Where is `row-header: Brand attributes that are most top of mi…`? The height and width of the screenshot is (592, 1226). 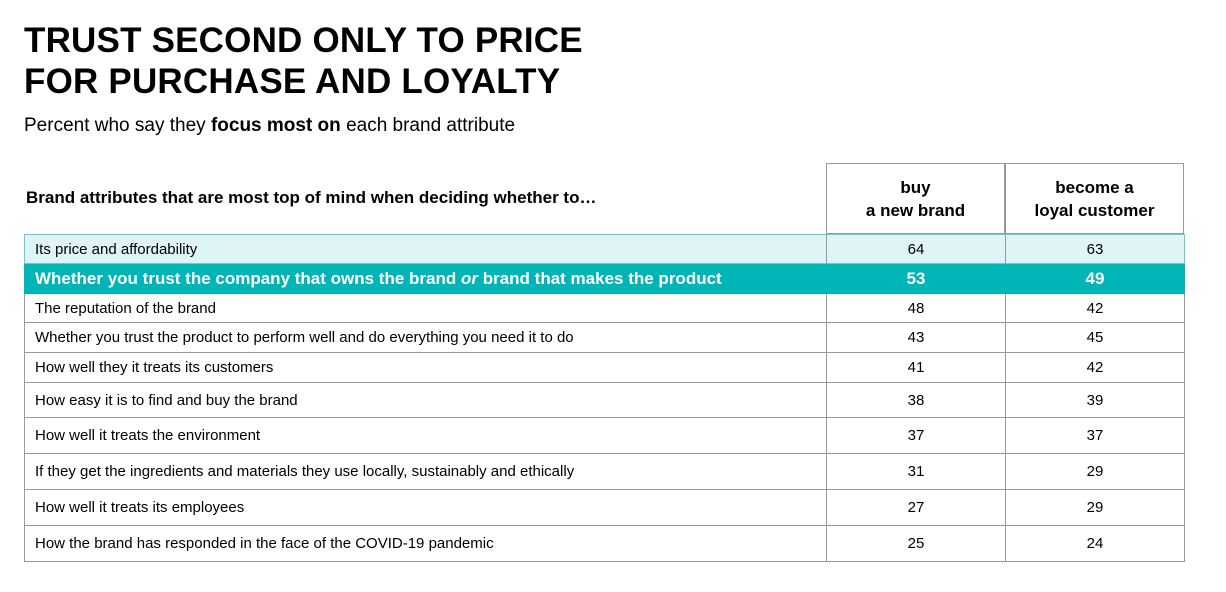 row-header: Brand attributes that are most top of mi… is located at coordinates (311, 197).